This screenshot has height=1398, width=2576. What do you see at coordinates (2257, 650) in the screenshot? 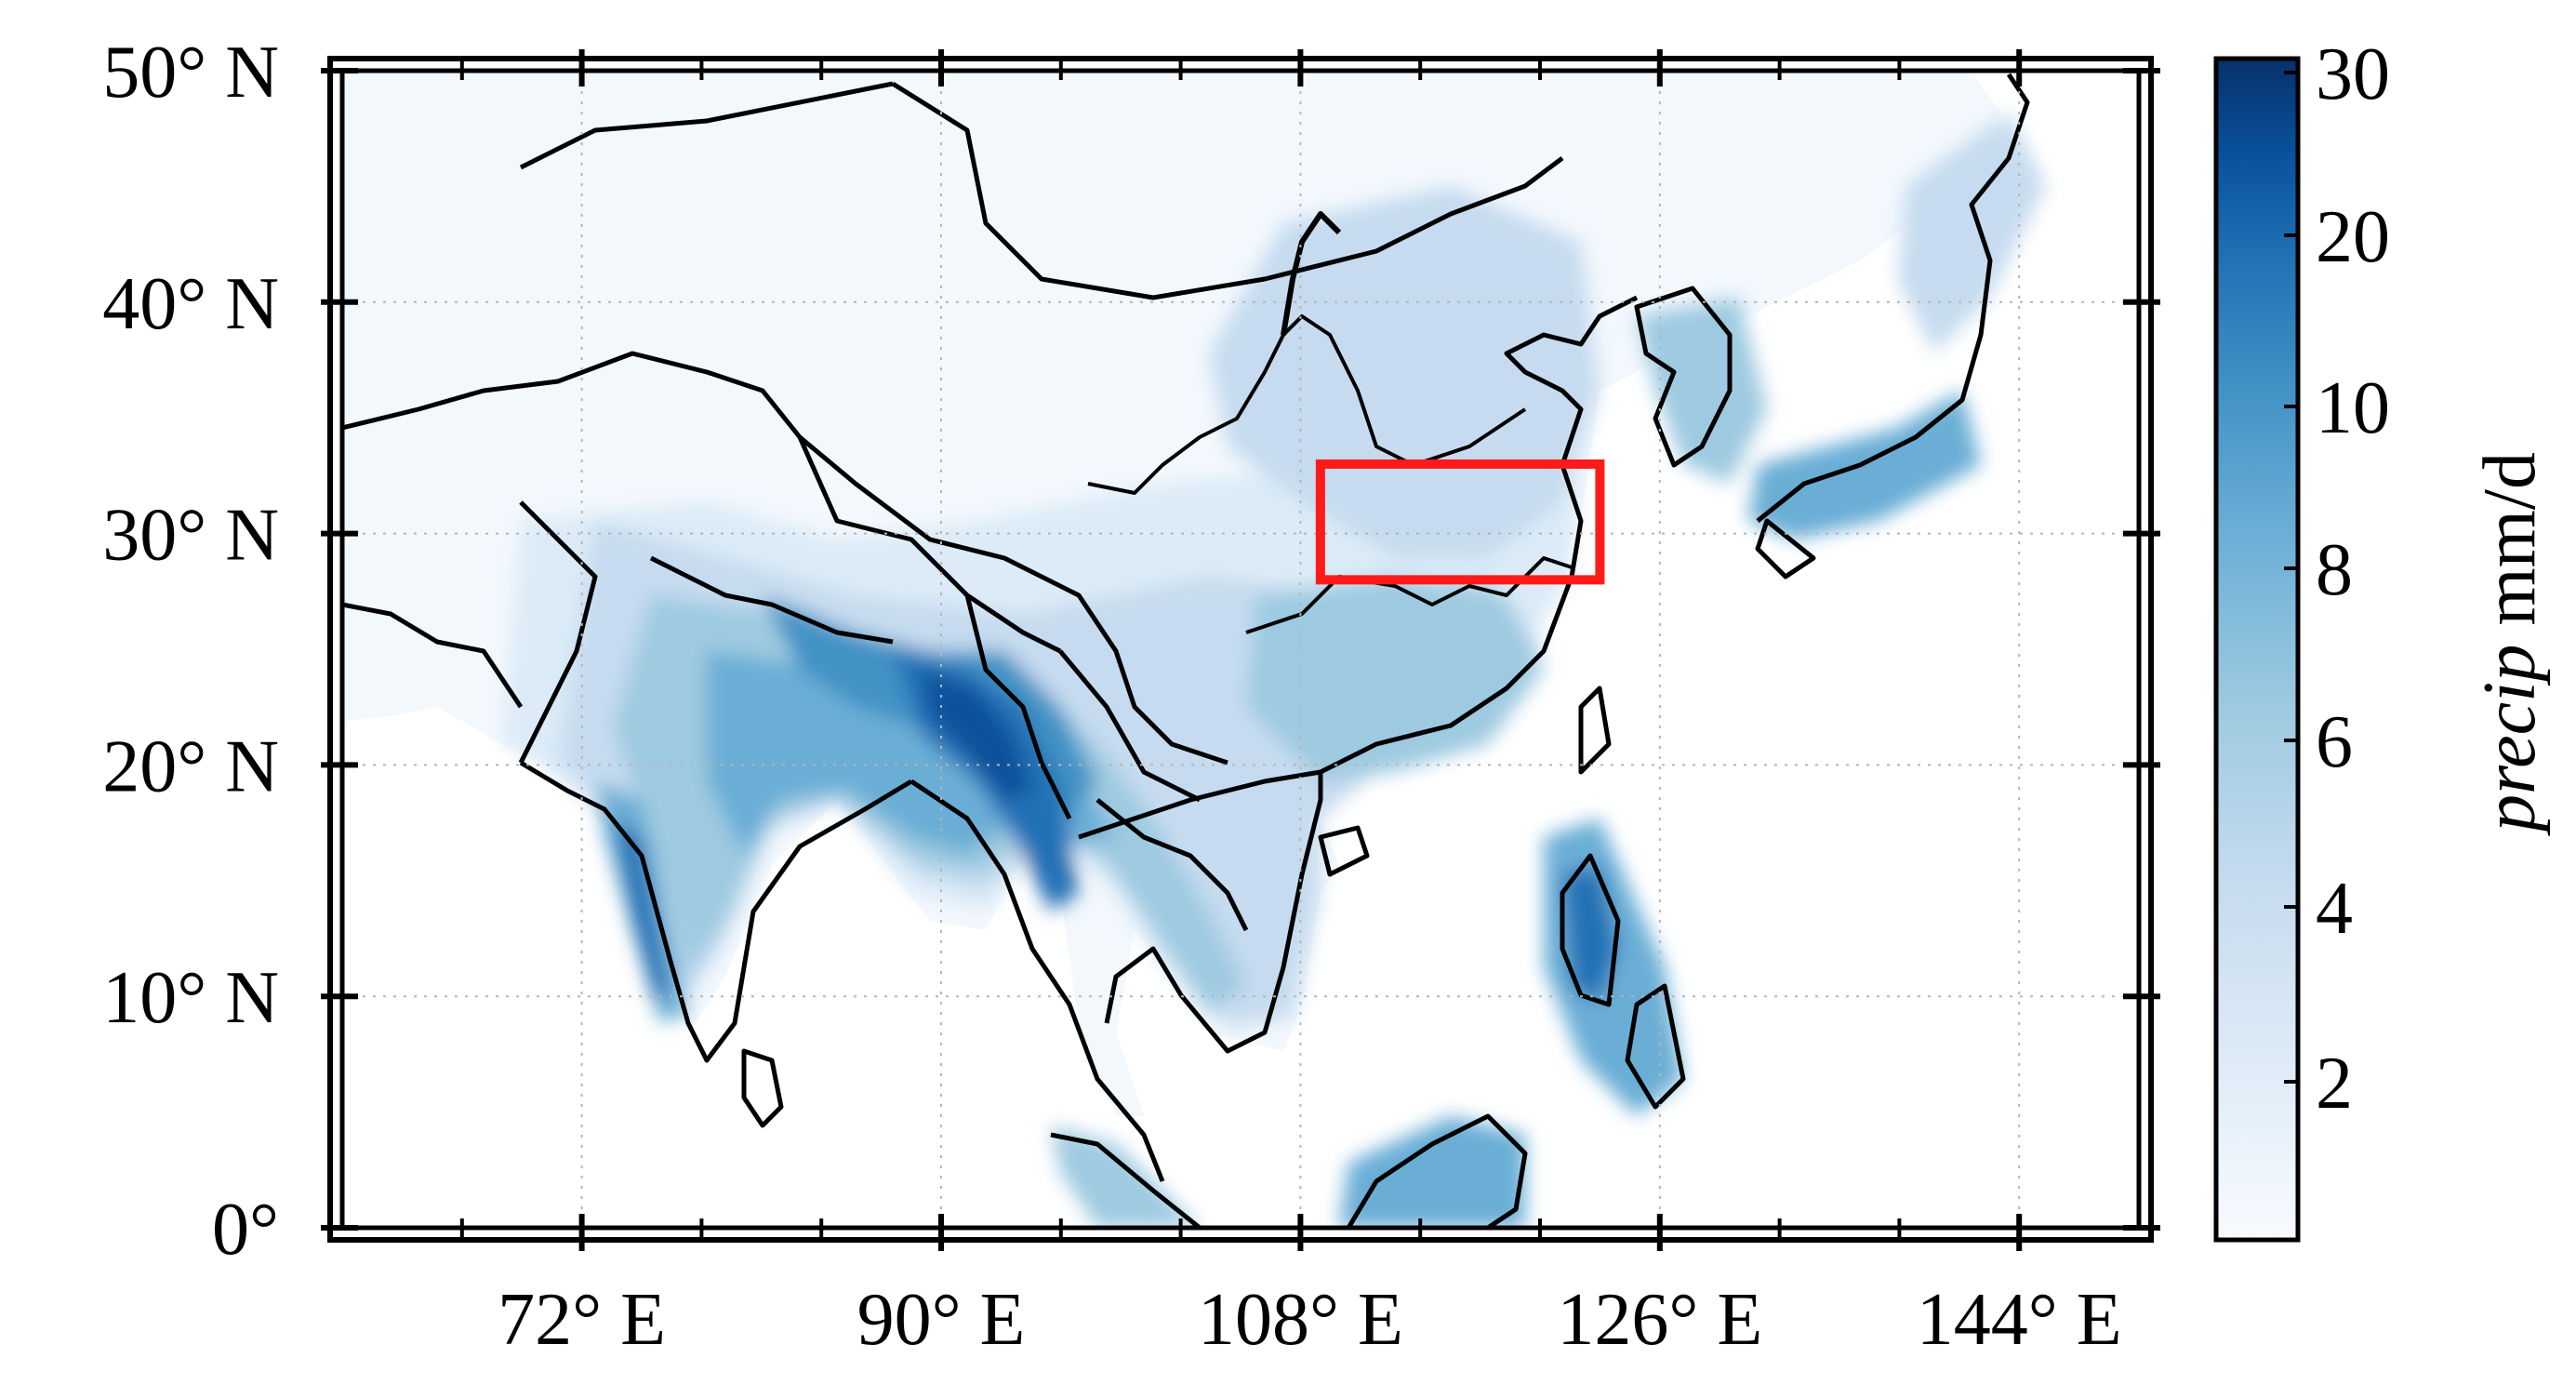
I see `colorbar-gradient` at bounding box center [2257, 650].